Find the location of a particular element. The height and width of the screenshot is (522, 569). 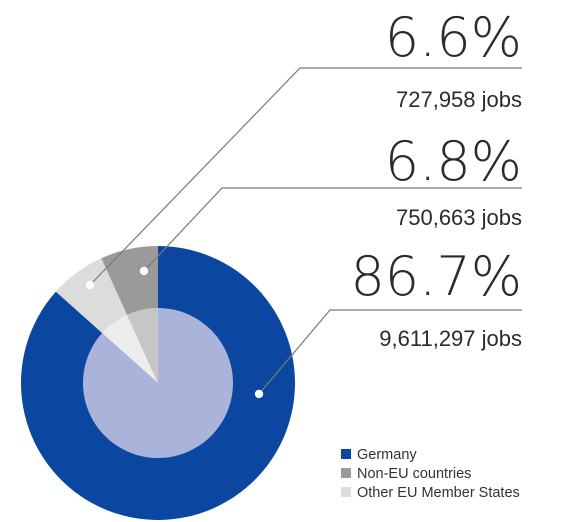

percent-label-non-eu: 6.8% is located at coordinates (453, 161).